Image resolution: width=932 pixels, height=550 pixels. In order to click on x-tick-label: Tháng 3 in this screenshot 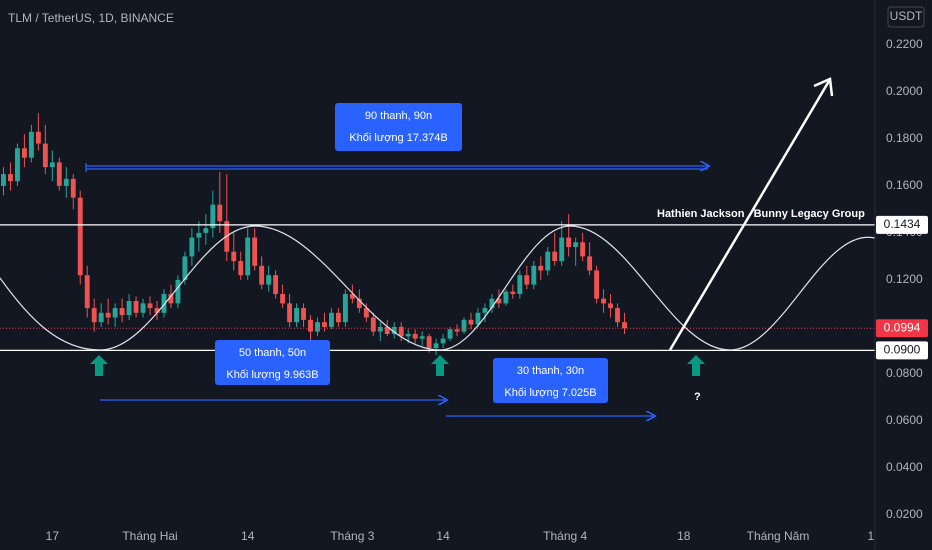, I will do `click(352, 536)`.